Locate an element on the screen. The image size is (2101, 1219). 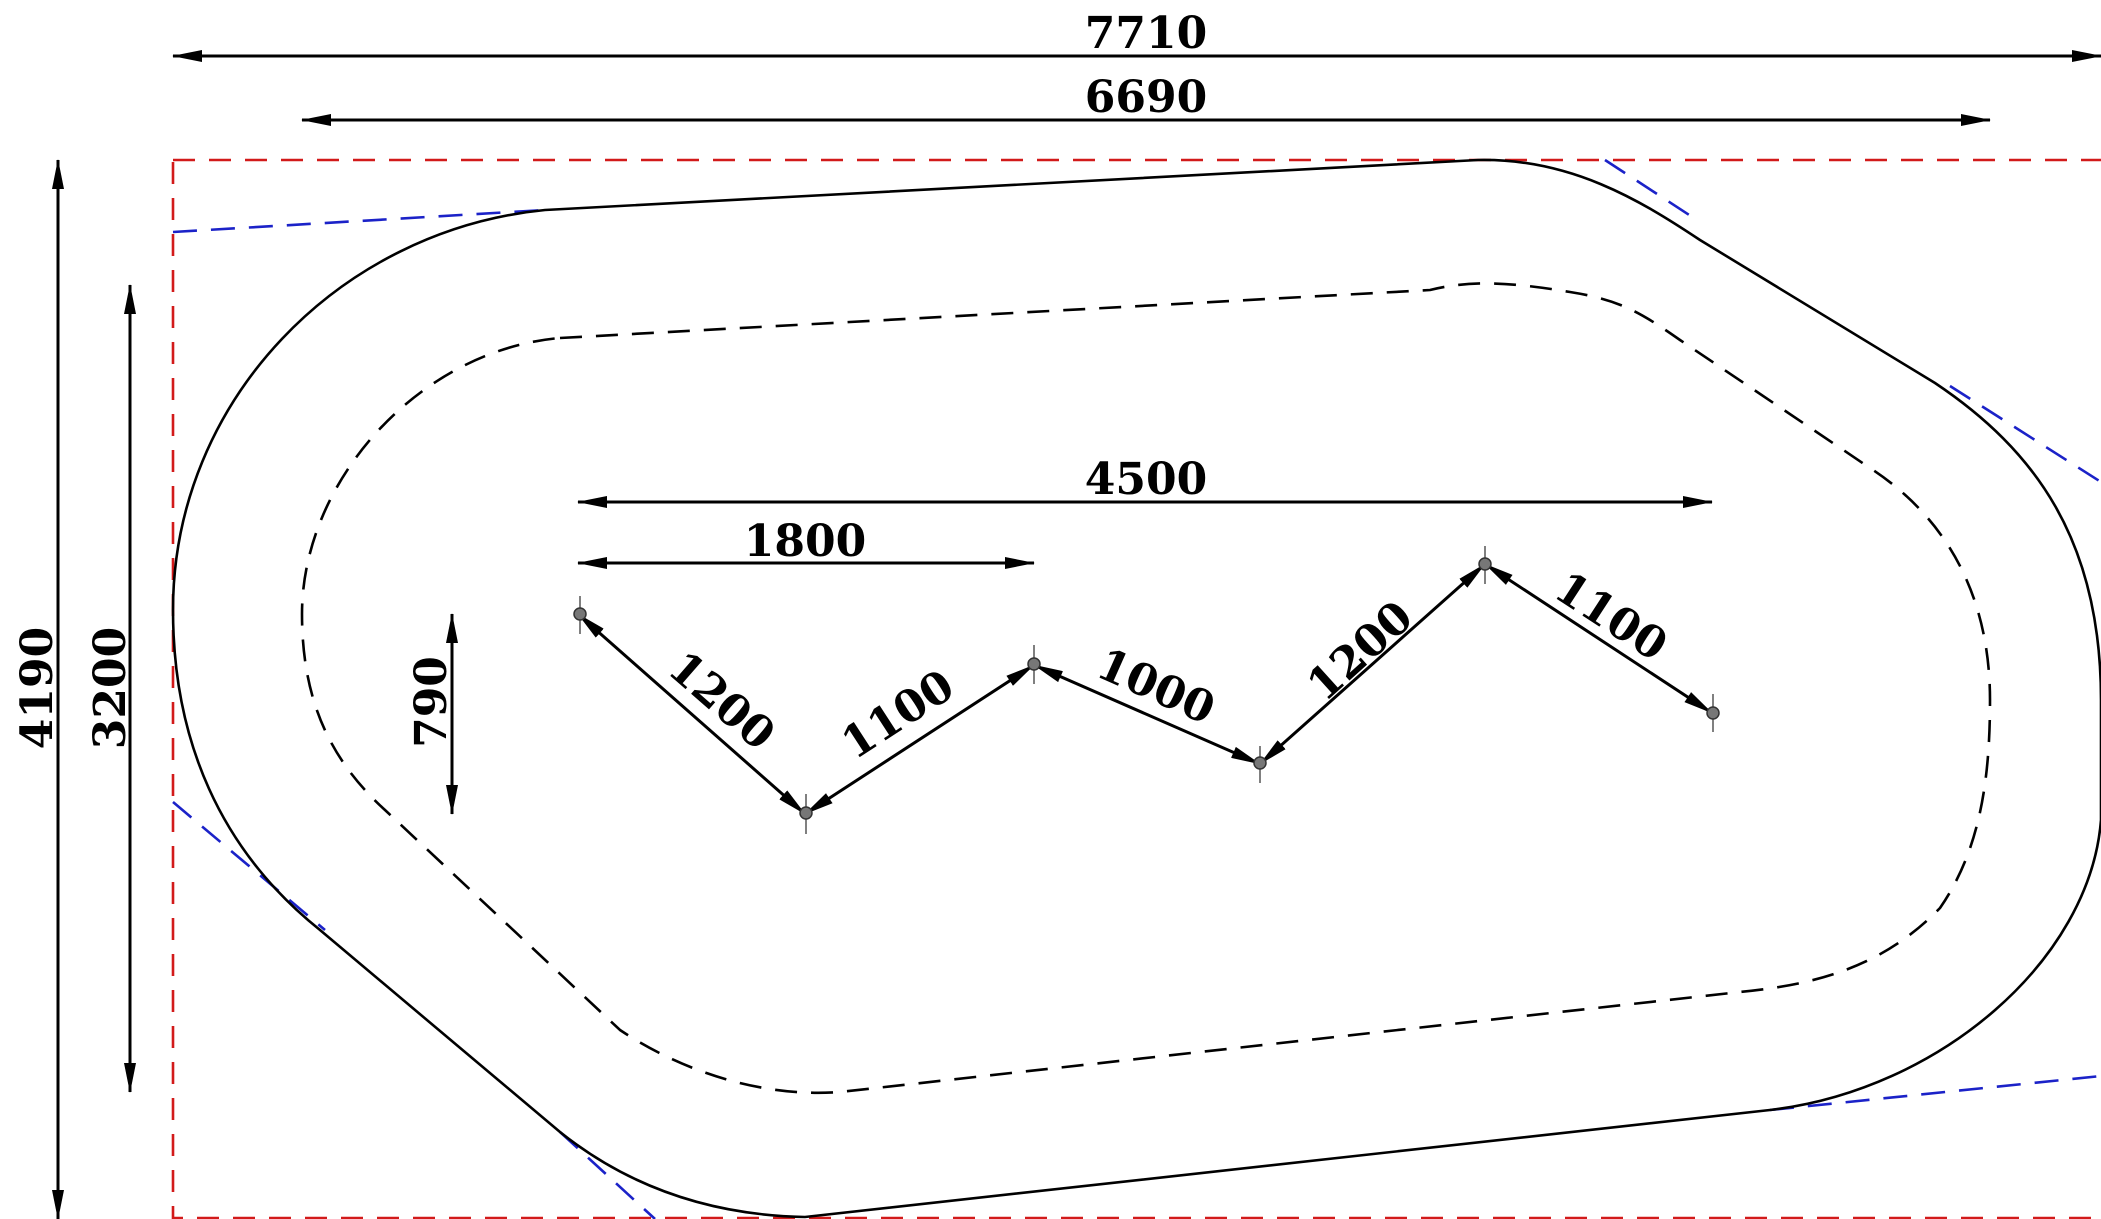
segment-4-line is located at coordinates (1372, 664).